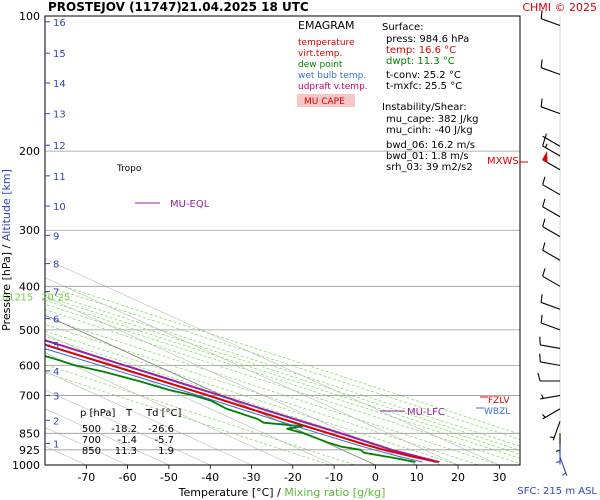 This screenshot has height=500, width=600. What do you see at coordinates (164, 440) in the screenshot?
I see `table-cell: -5.7` at bounding box center [164, 440].